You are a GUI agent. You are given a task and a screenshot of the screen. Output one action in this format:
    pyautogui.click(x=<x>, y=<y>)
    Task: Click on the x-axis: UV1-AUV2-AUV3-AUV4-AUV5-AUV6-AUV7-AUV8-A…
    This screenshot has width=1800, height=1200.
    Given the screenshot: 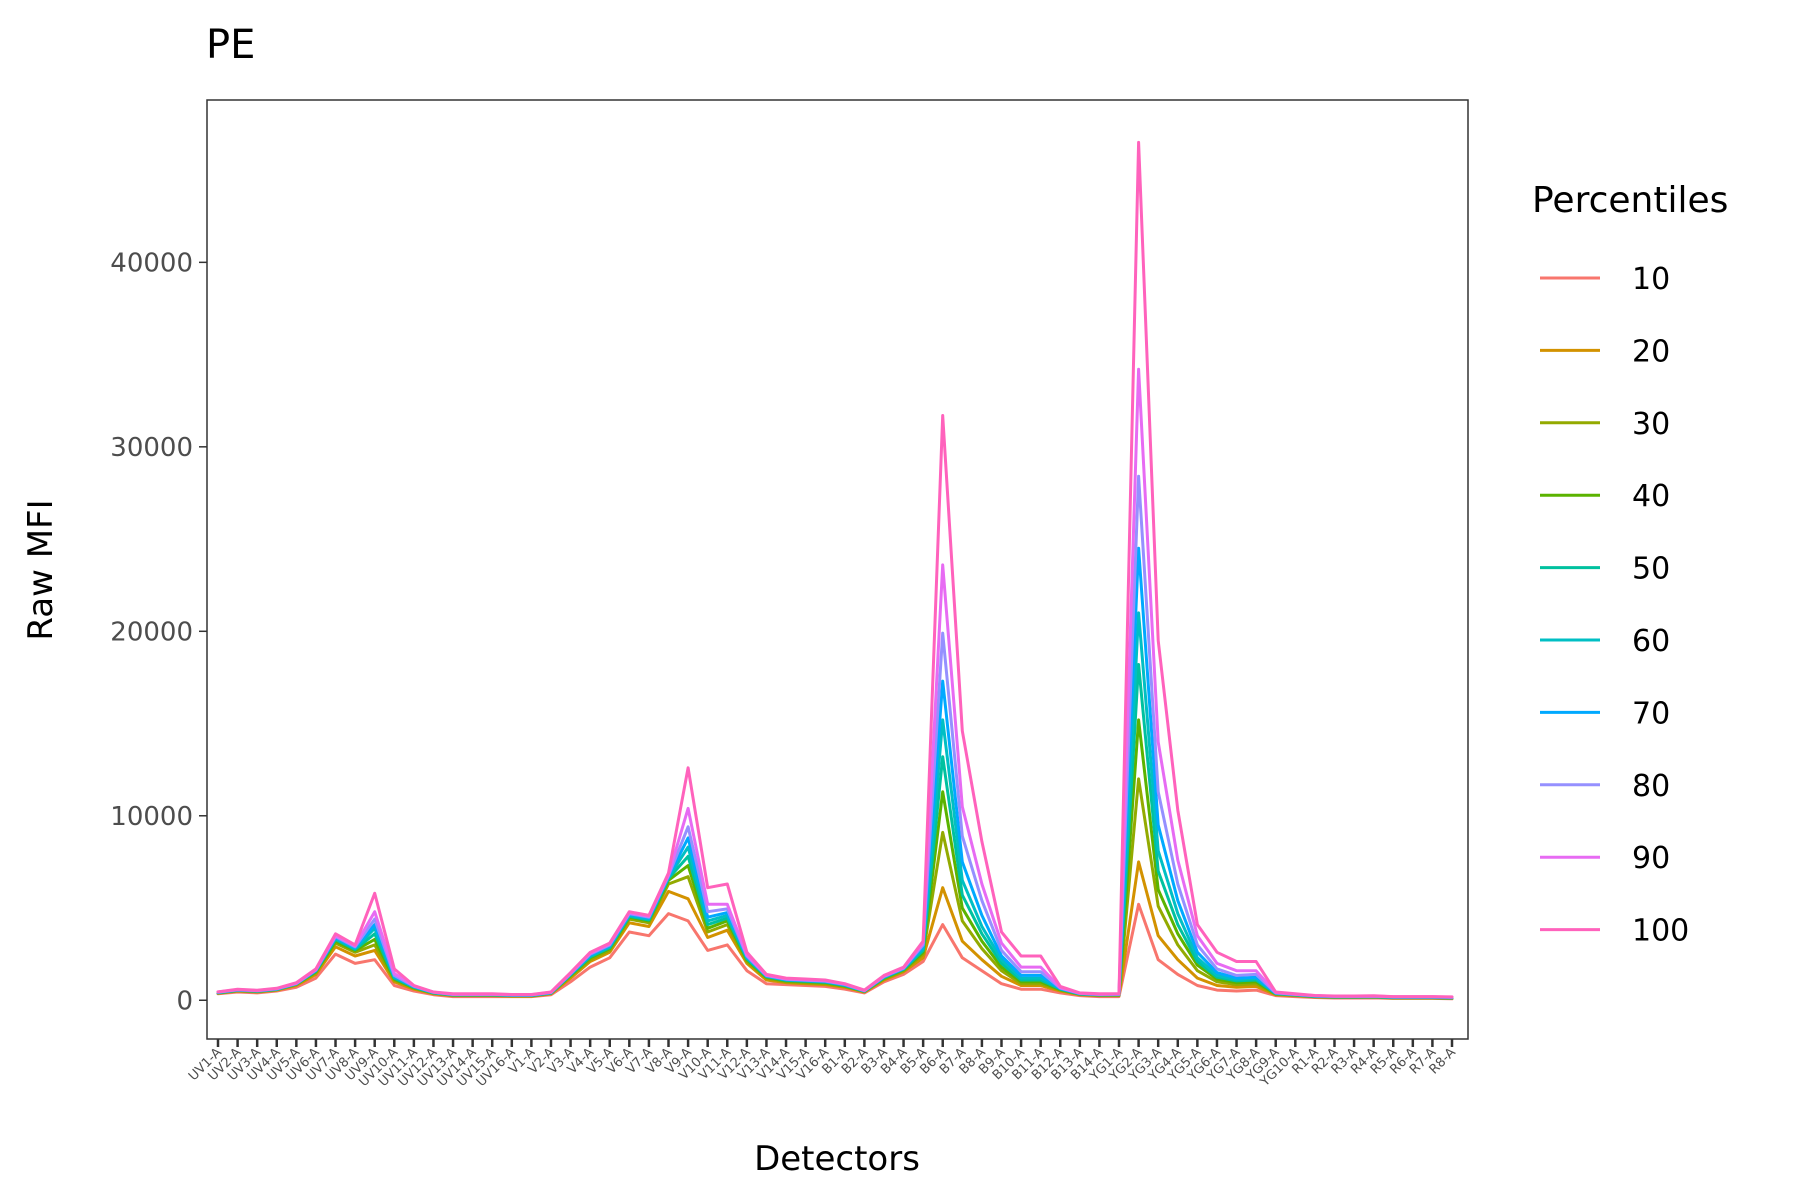 What is the action you would take?
    pyautogui.click(x=822, y=1064)
    